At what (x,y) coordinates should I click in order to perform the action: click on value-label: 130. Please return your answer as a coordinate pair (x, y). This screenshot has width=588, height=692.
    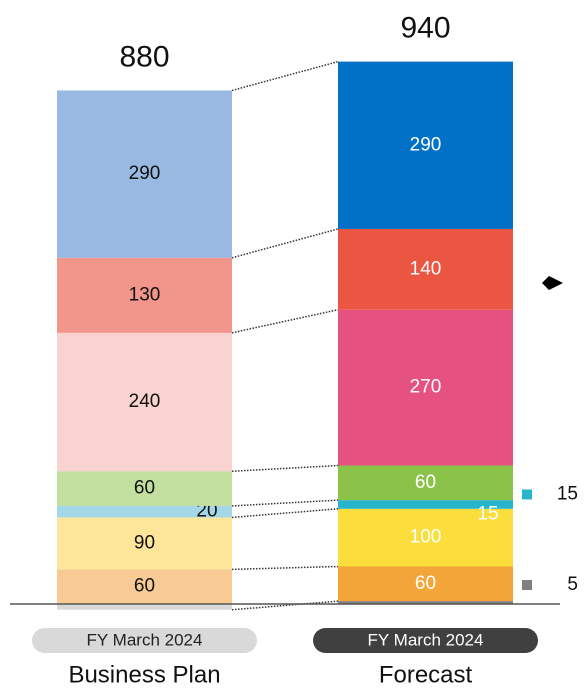
    Looking at the image, I should click on (145, 294).